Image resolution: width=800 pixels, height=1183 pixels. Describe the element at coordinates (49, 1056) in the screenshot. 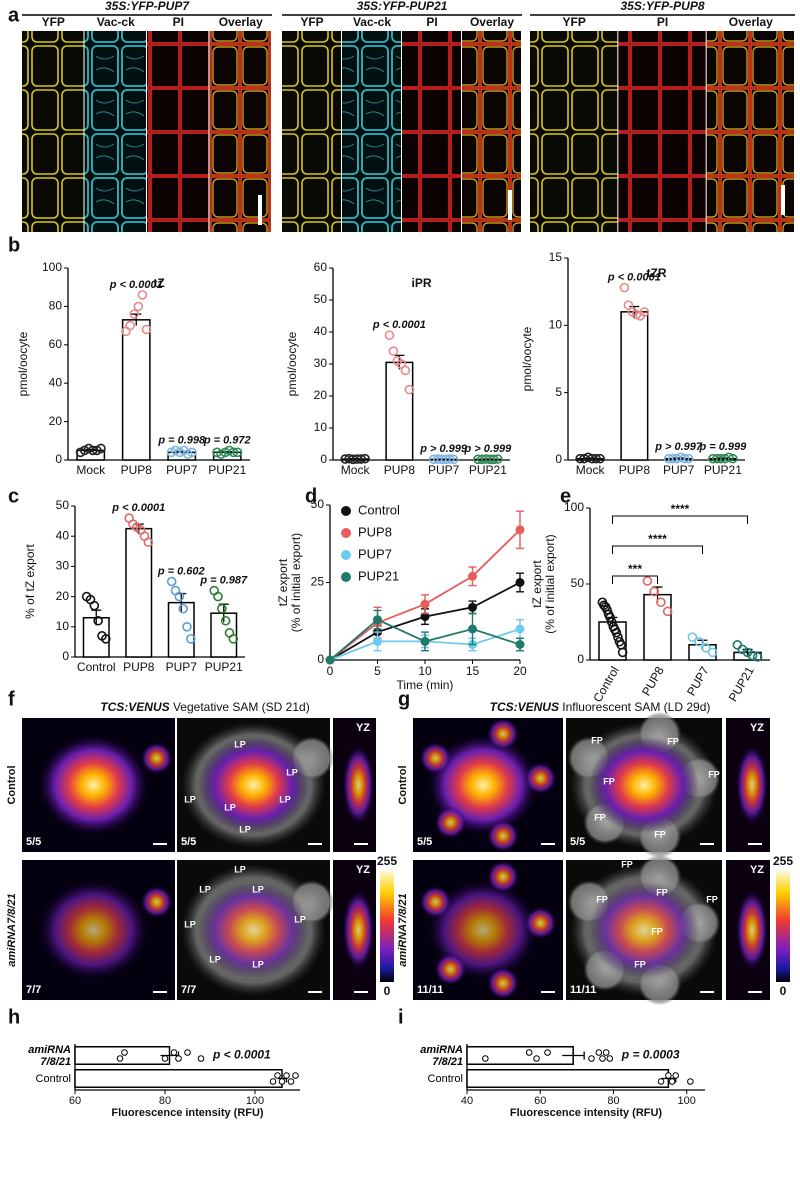

I see `category-label-box: amiRNA 7/8/21` at that location.